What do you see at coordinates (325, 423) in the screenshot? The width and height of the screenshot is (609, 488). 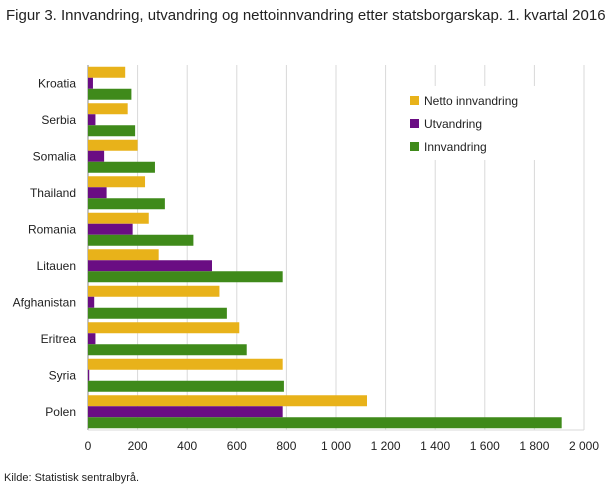 I see `bar-innvandring-polen` at bounding box center [325, 423].